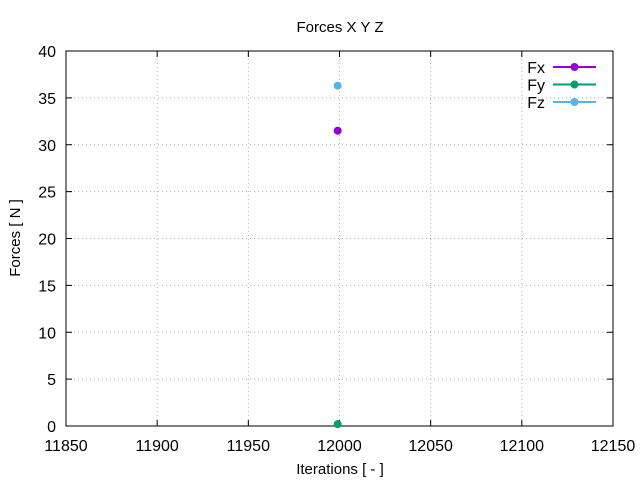 This screenshot has width=640, height=480. What do you see at coordinates (430, 446) in the screenshot?
I see `x-tick-label: 12050` at bounding box center [430, 446].